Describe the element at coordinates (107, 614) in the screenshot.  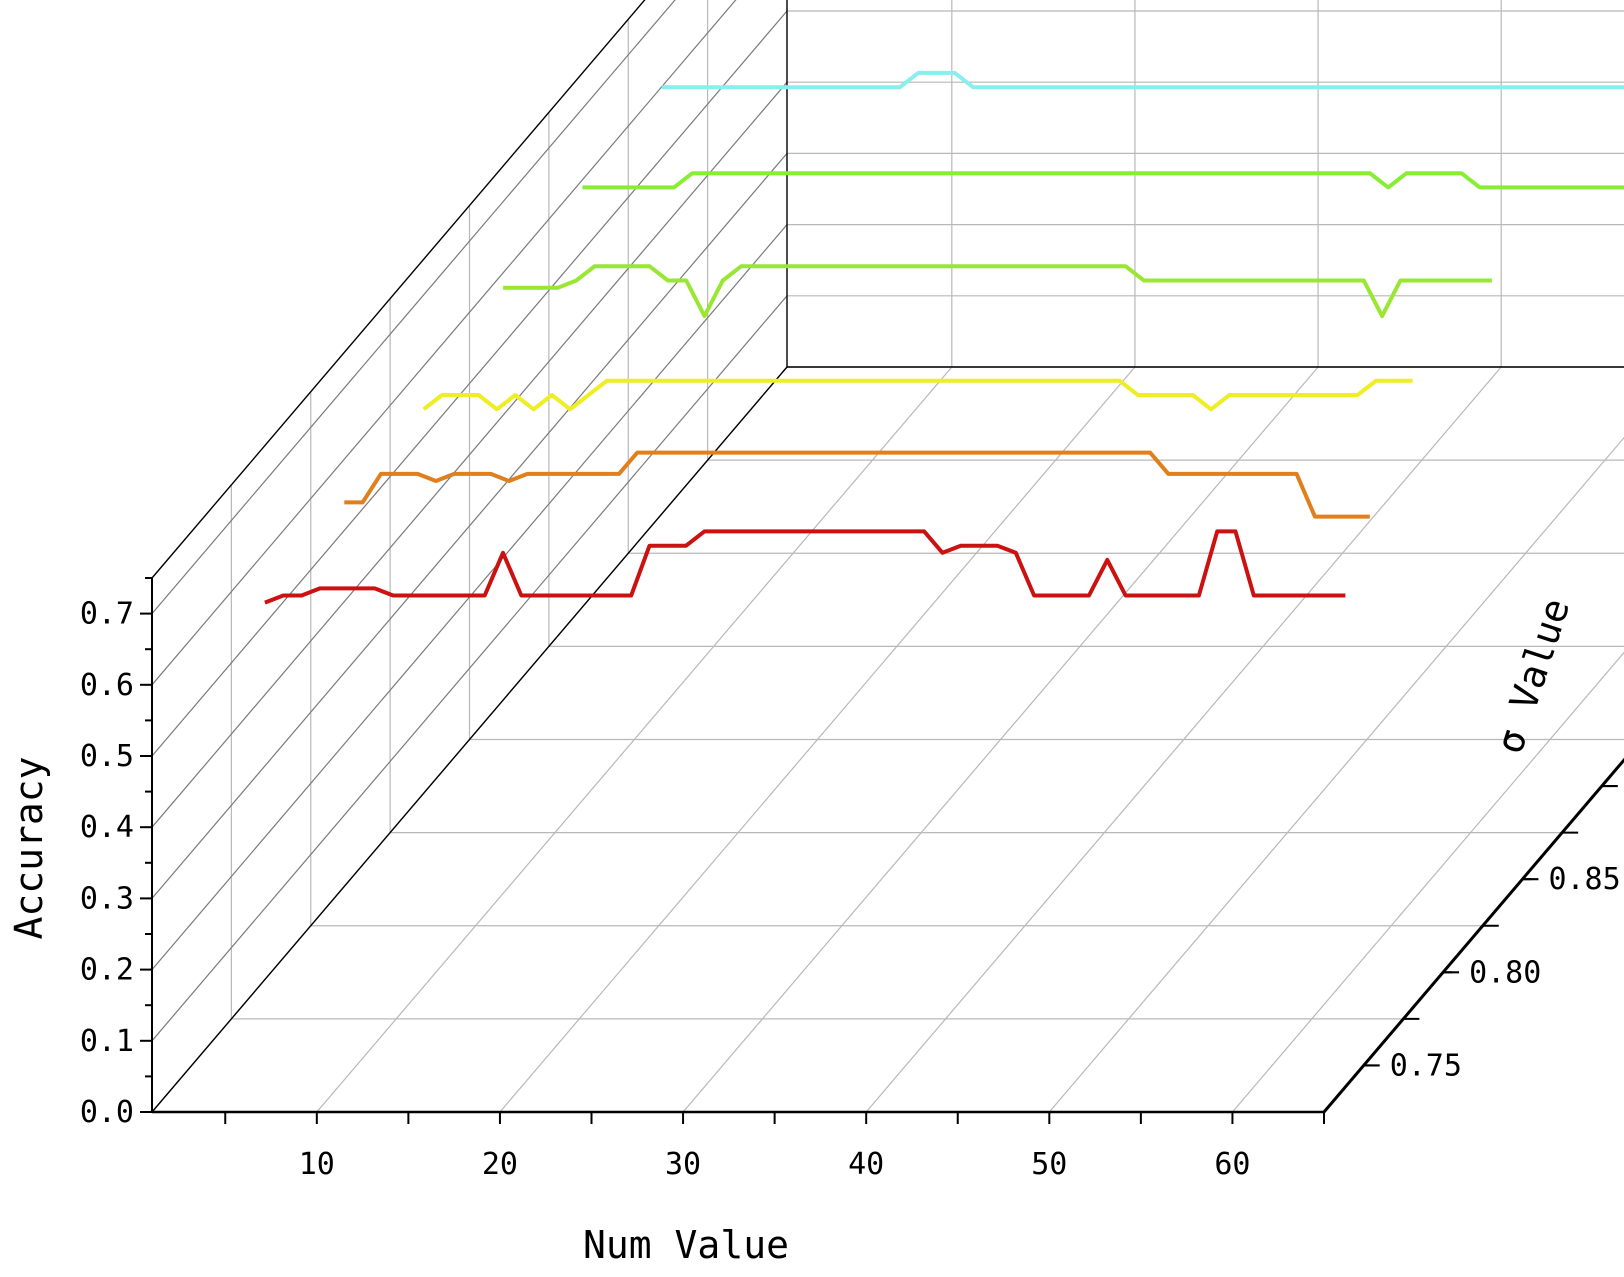
I see `z-tick-label: 0.7` at that location.